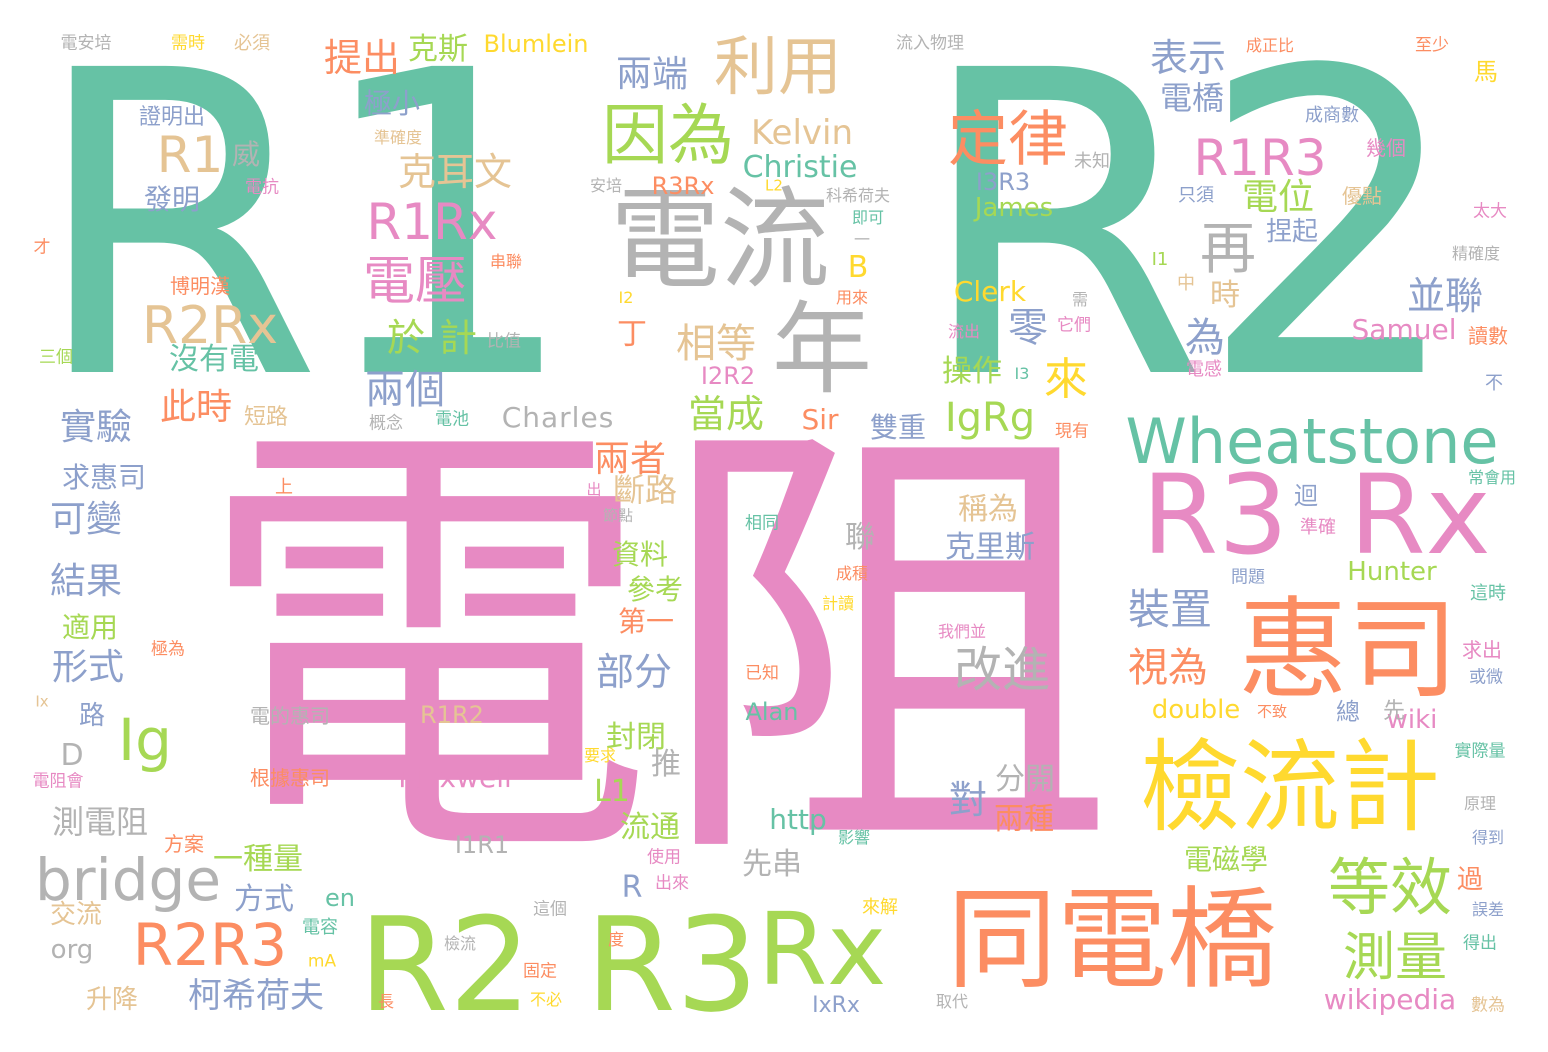 Image resolution: width=1548 pixels, height=1052 pixels. Describe the element at coordinates (1272, 711) in the screenshot. I see `word: 不致` at that location.